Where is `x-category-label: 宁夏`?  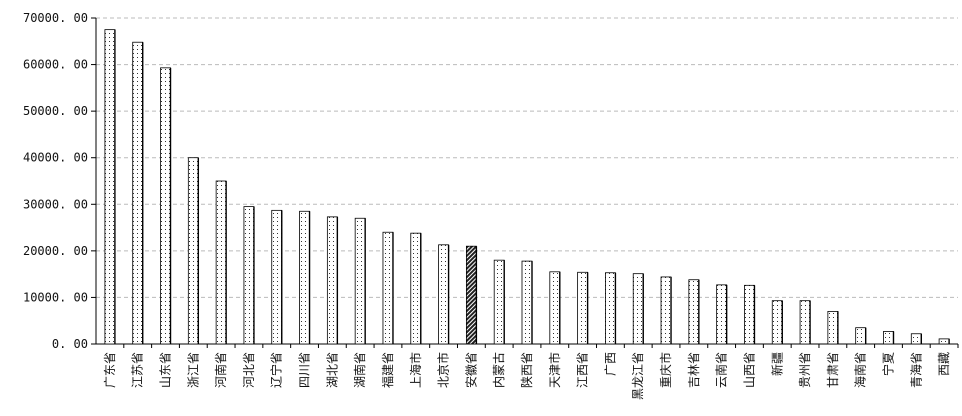
x-category-label: 宁夏 is located at coordinates (887, 364).